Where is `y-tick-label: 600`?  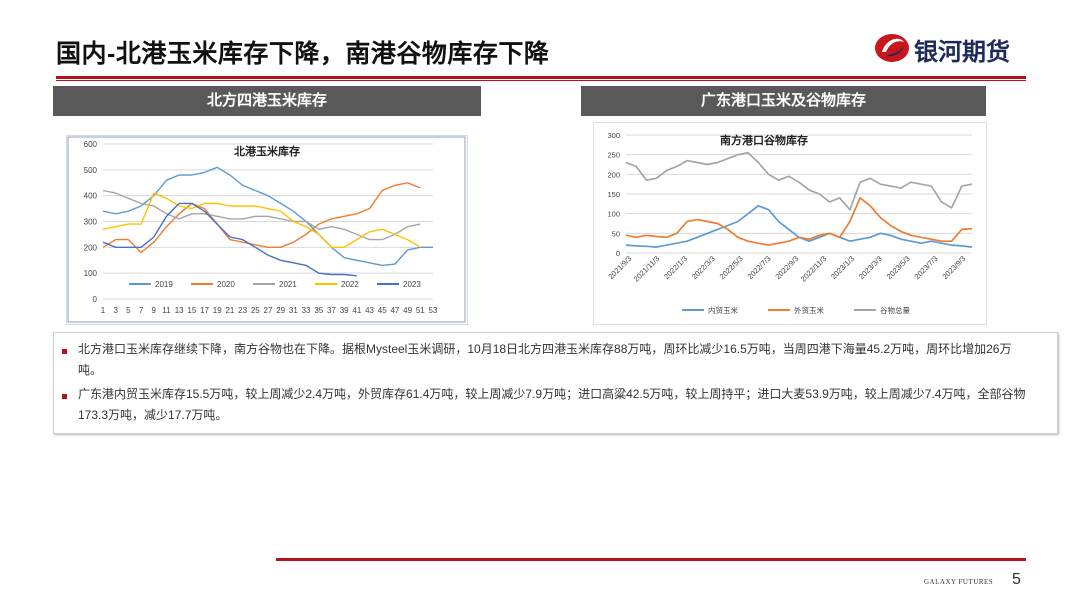
y-tick-label: 600 is located at coordinates (91, 144).